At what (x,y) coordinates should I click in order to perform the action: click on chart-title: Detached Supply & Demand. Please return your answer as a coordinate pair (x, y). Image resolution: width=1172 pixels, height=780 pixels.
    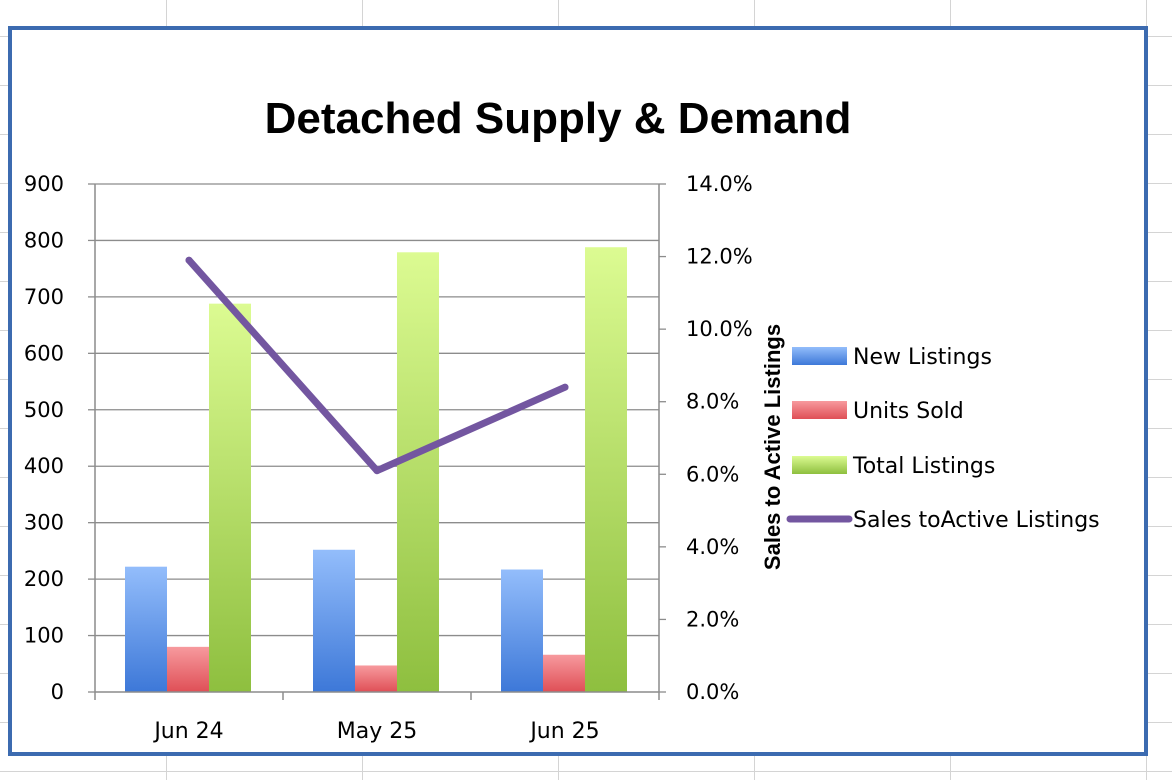
    Looking at the image, I should click on (558, 118).